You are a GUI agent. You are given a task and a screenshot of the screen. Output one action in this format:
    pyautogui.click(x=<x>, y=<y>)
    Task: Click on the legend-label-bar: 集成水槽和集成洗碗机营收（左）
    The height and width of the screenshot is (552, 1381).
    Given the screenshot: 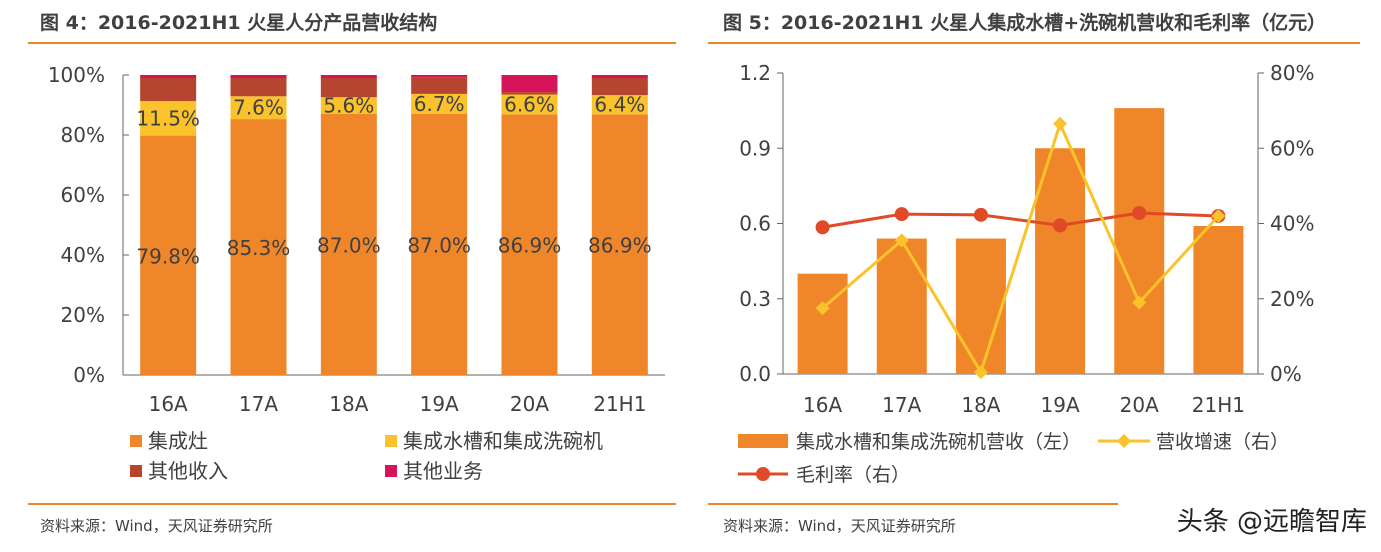 What is the action you would take?
    pyautogui.click(x=938, y=442)
    